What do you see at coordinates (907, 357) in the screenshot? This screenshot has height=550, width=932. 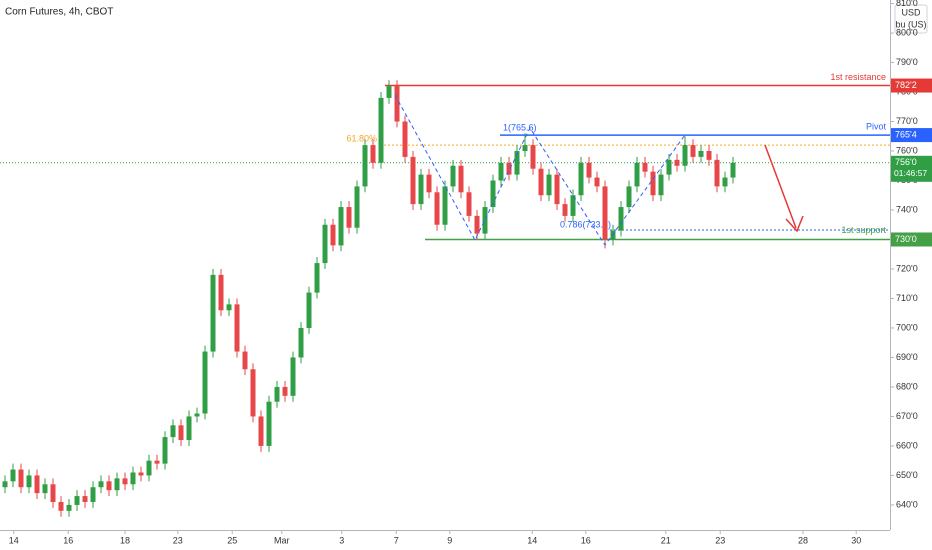 I see `y-tick-label: 690'0` at bounding box center [907, 357].